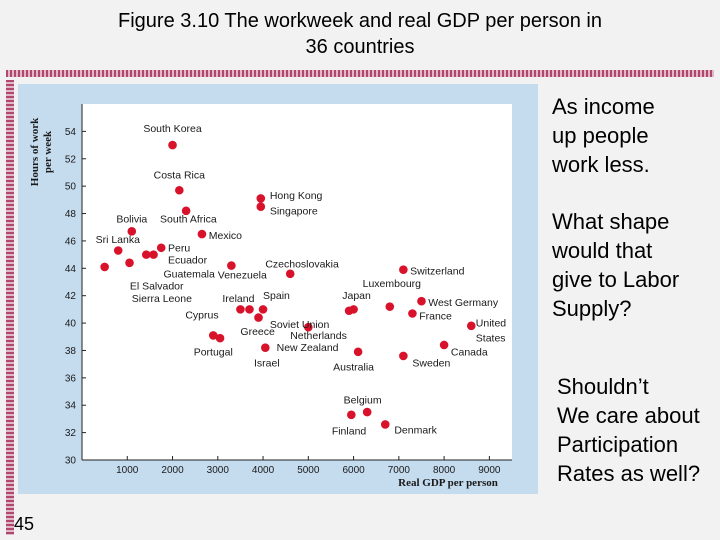 The height and width of the screenshot is (540, 720). Describe the element at coordinates (242, 276) in the screenshot. I see `point-label: Venezuela` at that location.